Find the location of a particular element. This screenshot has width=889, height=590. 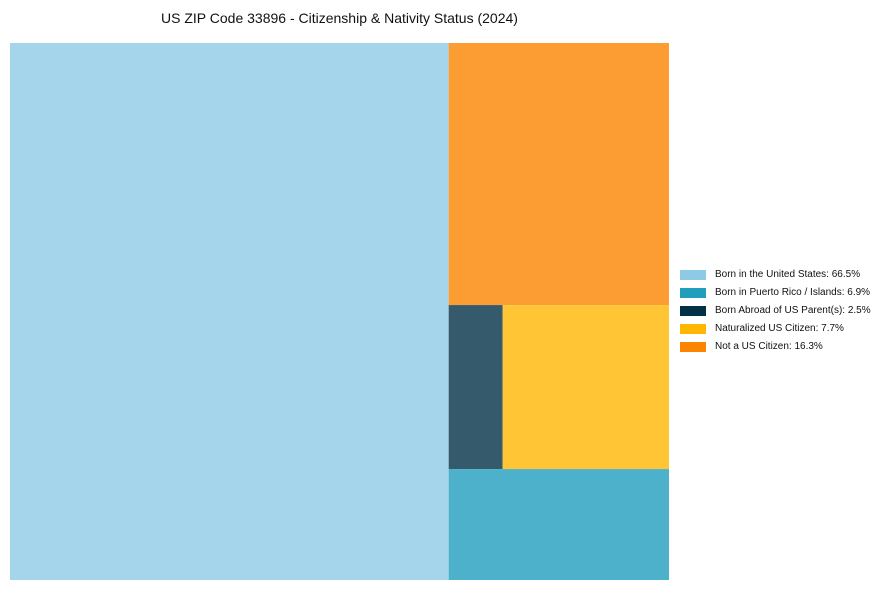

treemap-tile-born-abroad-of-us-parent-s is located at coordinates (475, 387).